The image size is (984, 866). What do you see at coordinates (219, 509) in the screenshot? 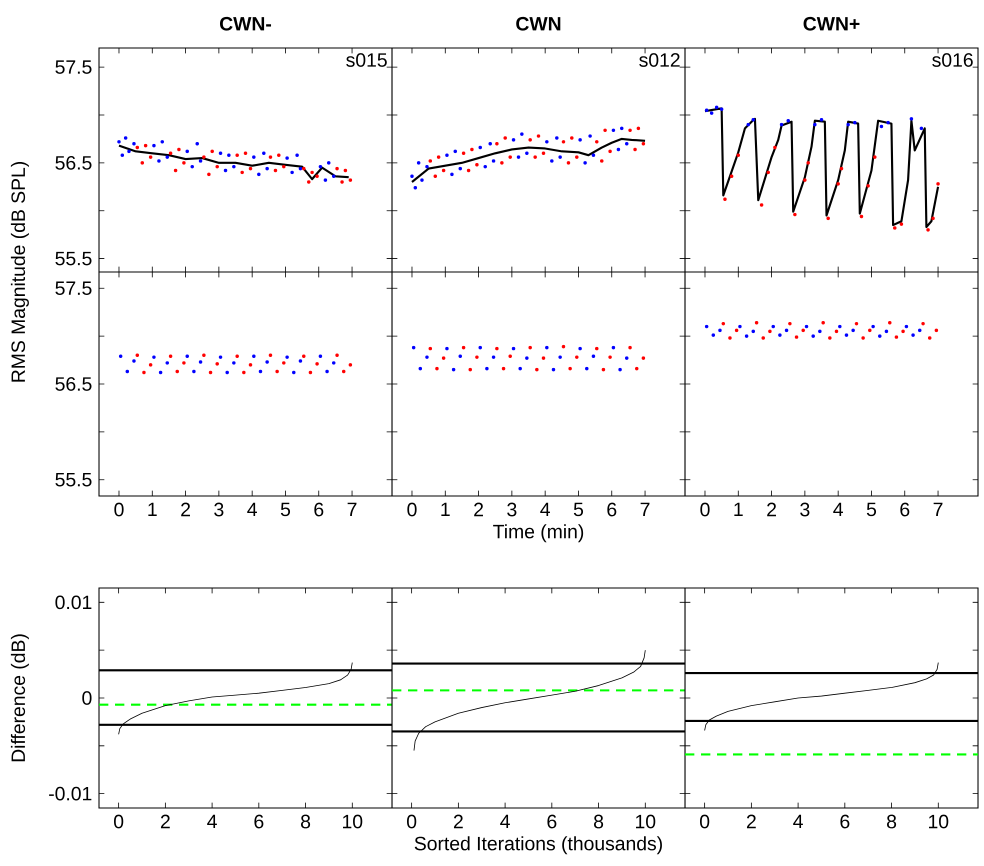
I see `x-tick-label: 3` at bounding box center [219, 509].